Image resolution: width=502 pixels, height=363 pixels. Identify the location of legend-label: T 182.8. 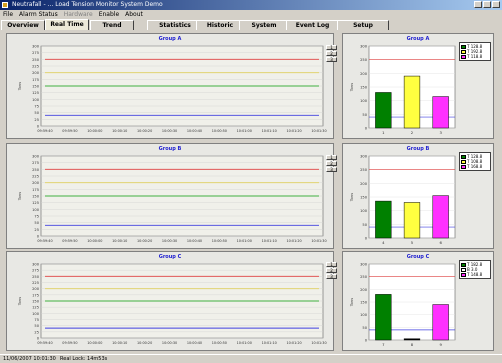
(475, 264).